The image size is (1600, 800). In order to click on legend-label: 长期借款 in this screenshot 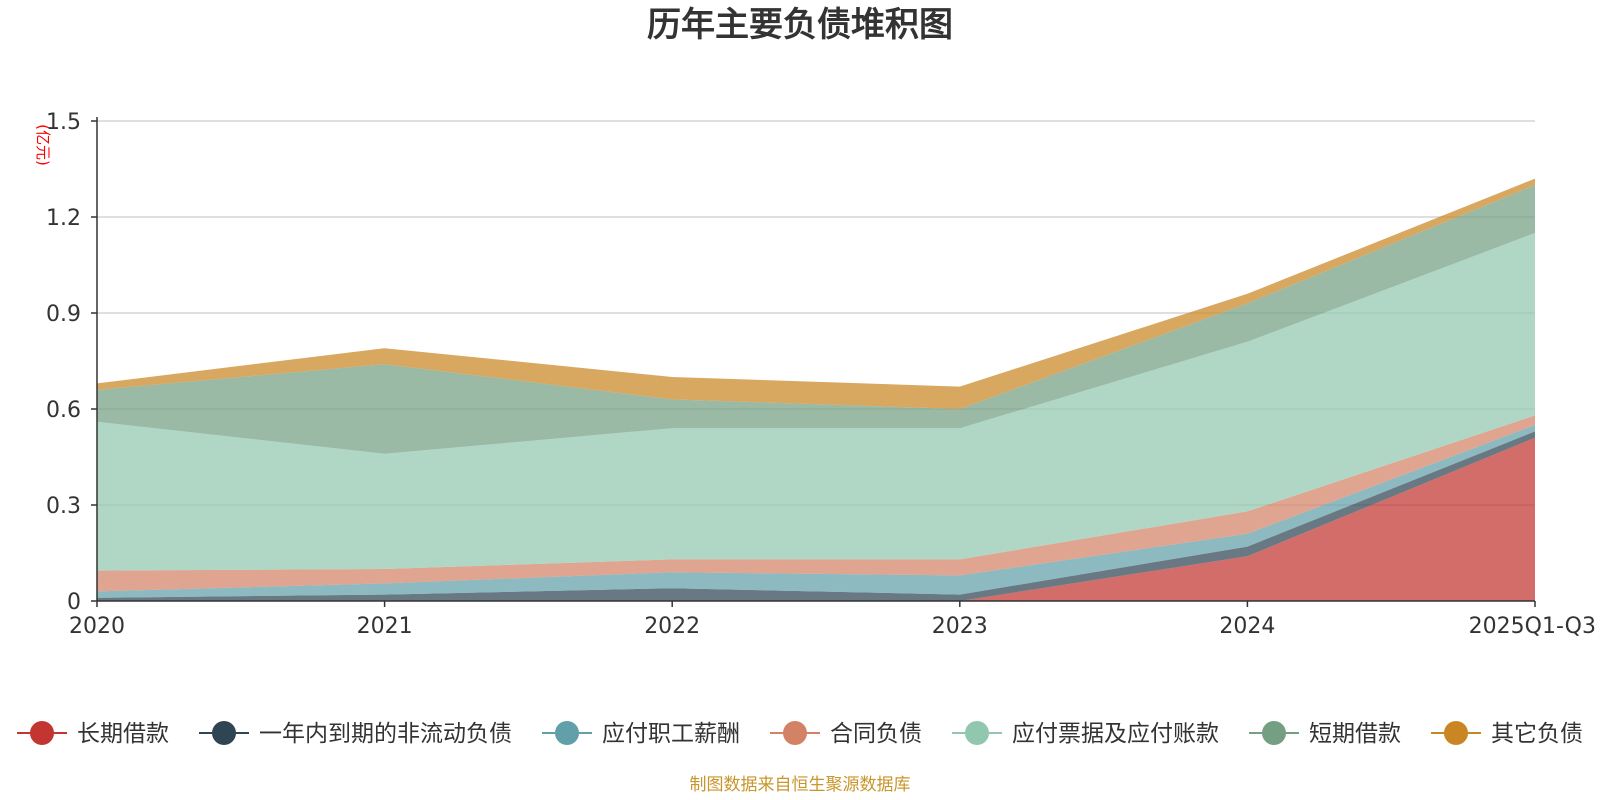, I will do `click(123, 734)`.